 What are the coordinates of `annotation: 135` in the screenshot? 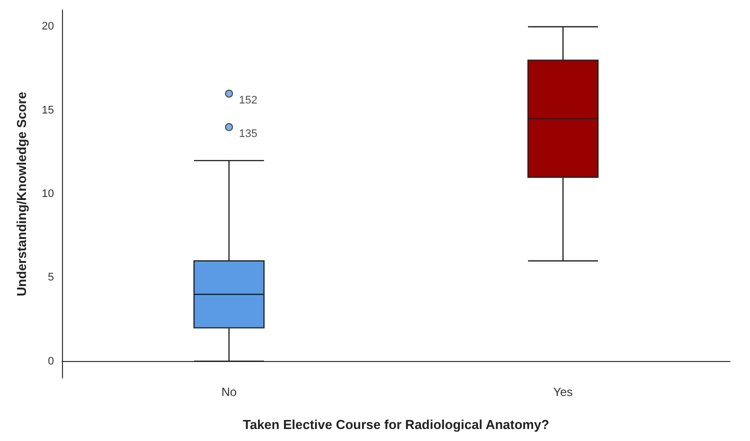 It's located at (248, 134).